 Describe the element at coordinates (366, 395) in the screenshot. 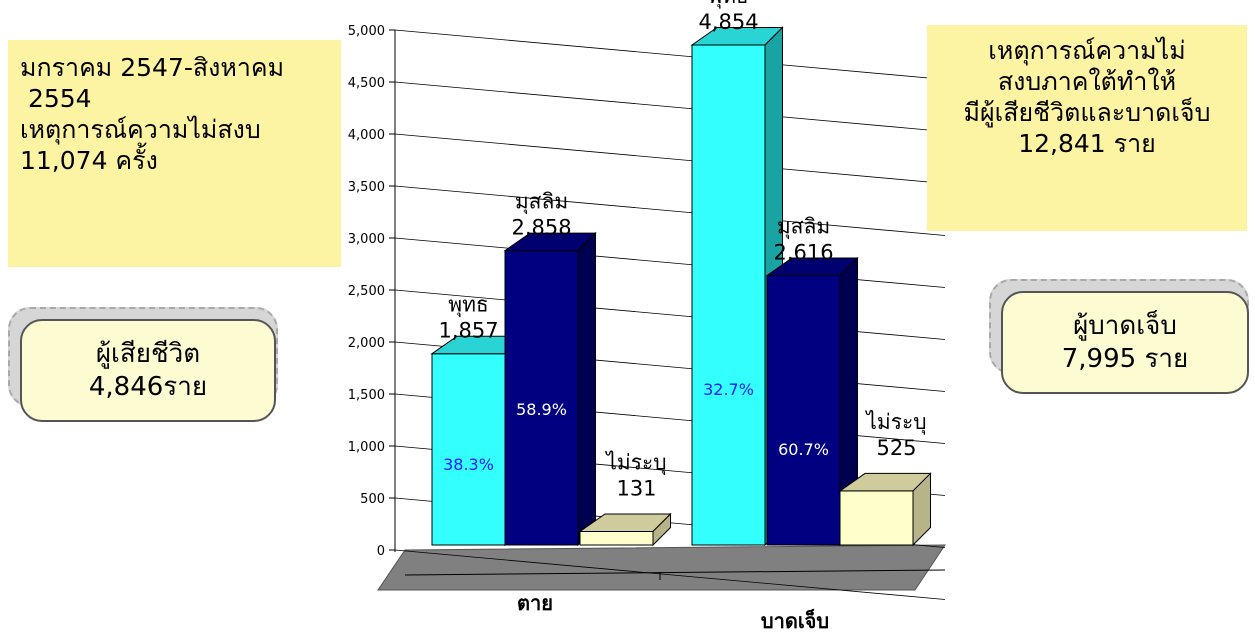

I see `y-tick-label: 1,500` at that location.